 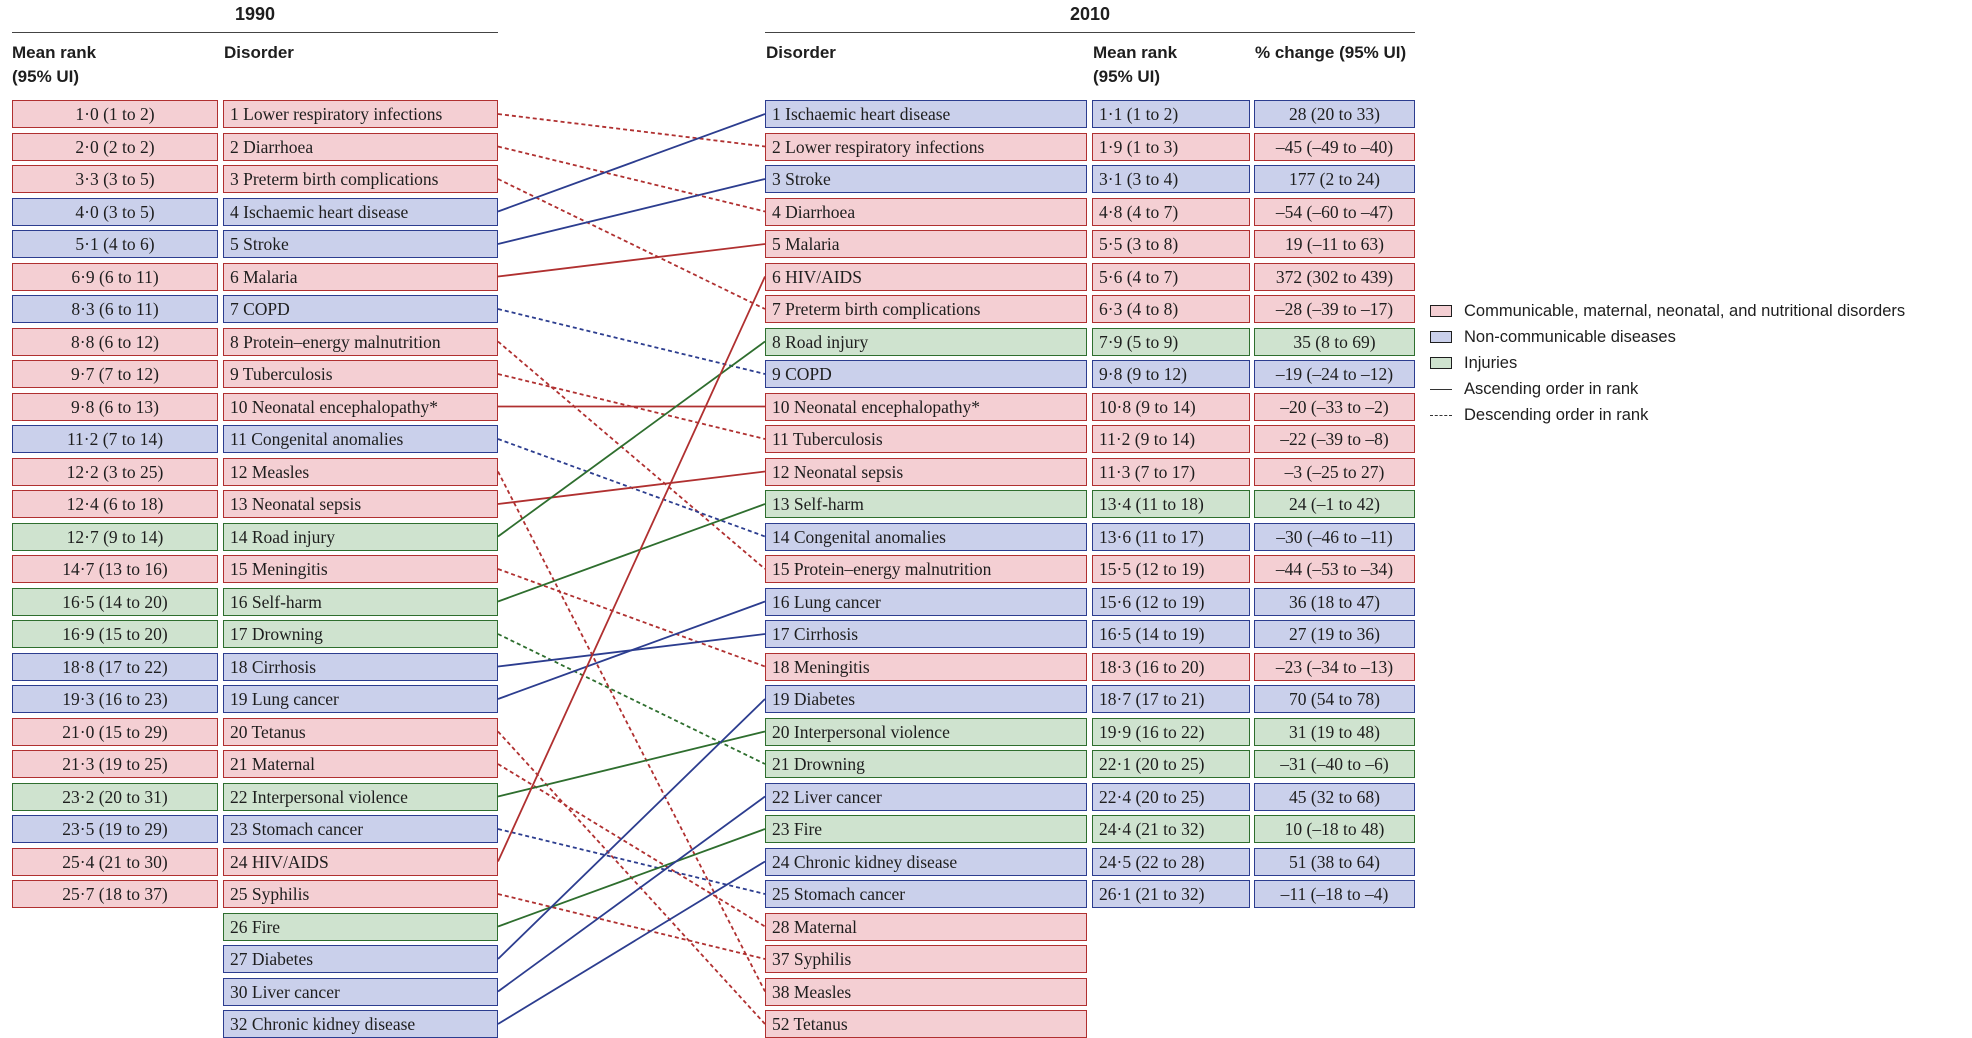 What do you see at coordinates (1334, 796) in the screenshot?
I see `pct-change-2010-cell: 45 (32 to 68)` at bounding box center [1334, 796].